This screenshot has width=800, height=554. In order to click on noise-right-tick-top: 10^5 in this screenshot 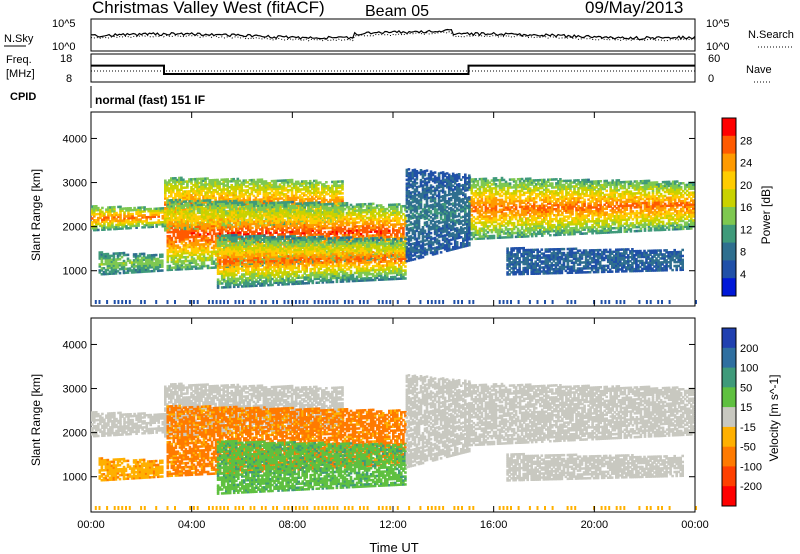, I will do `click(718, 24)`.